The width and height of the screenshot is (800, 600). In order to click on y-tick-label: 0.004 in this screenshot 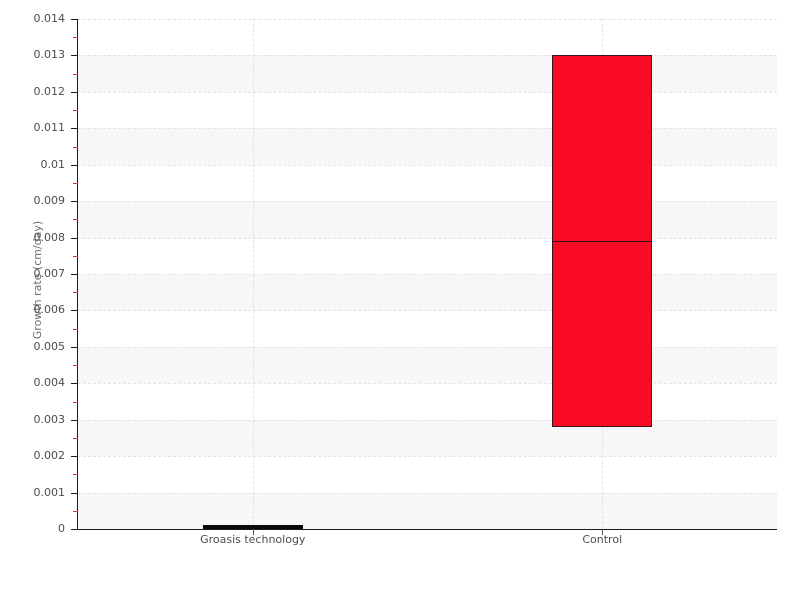, I will do `click(49, 383)`.